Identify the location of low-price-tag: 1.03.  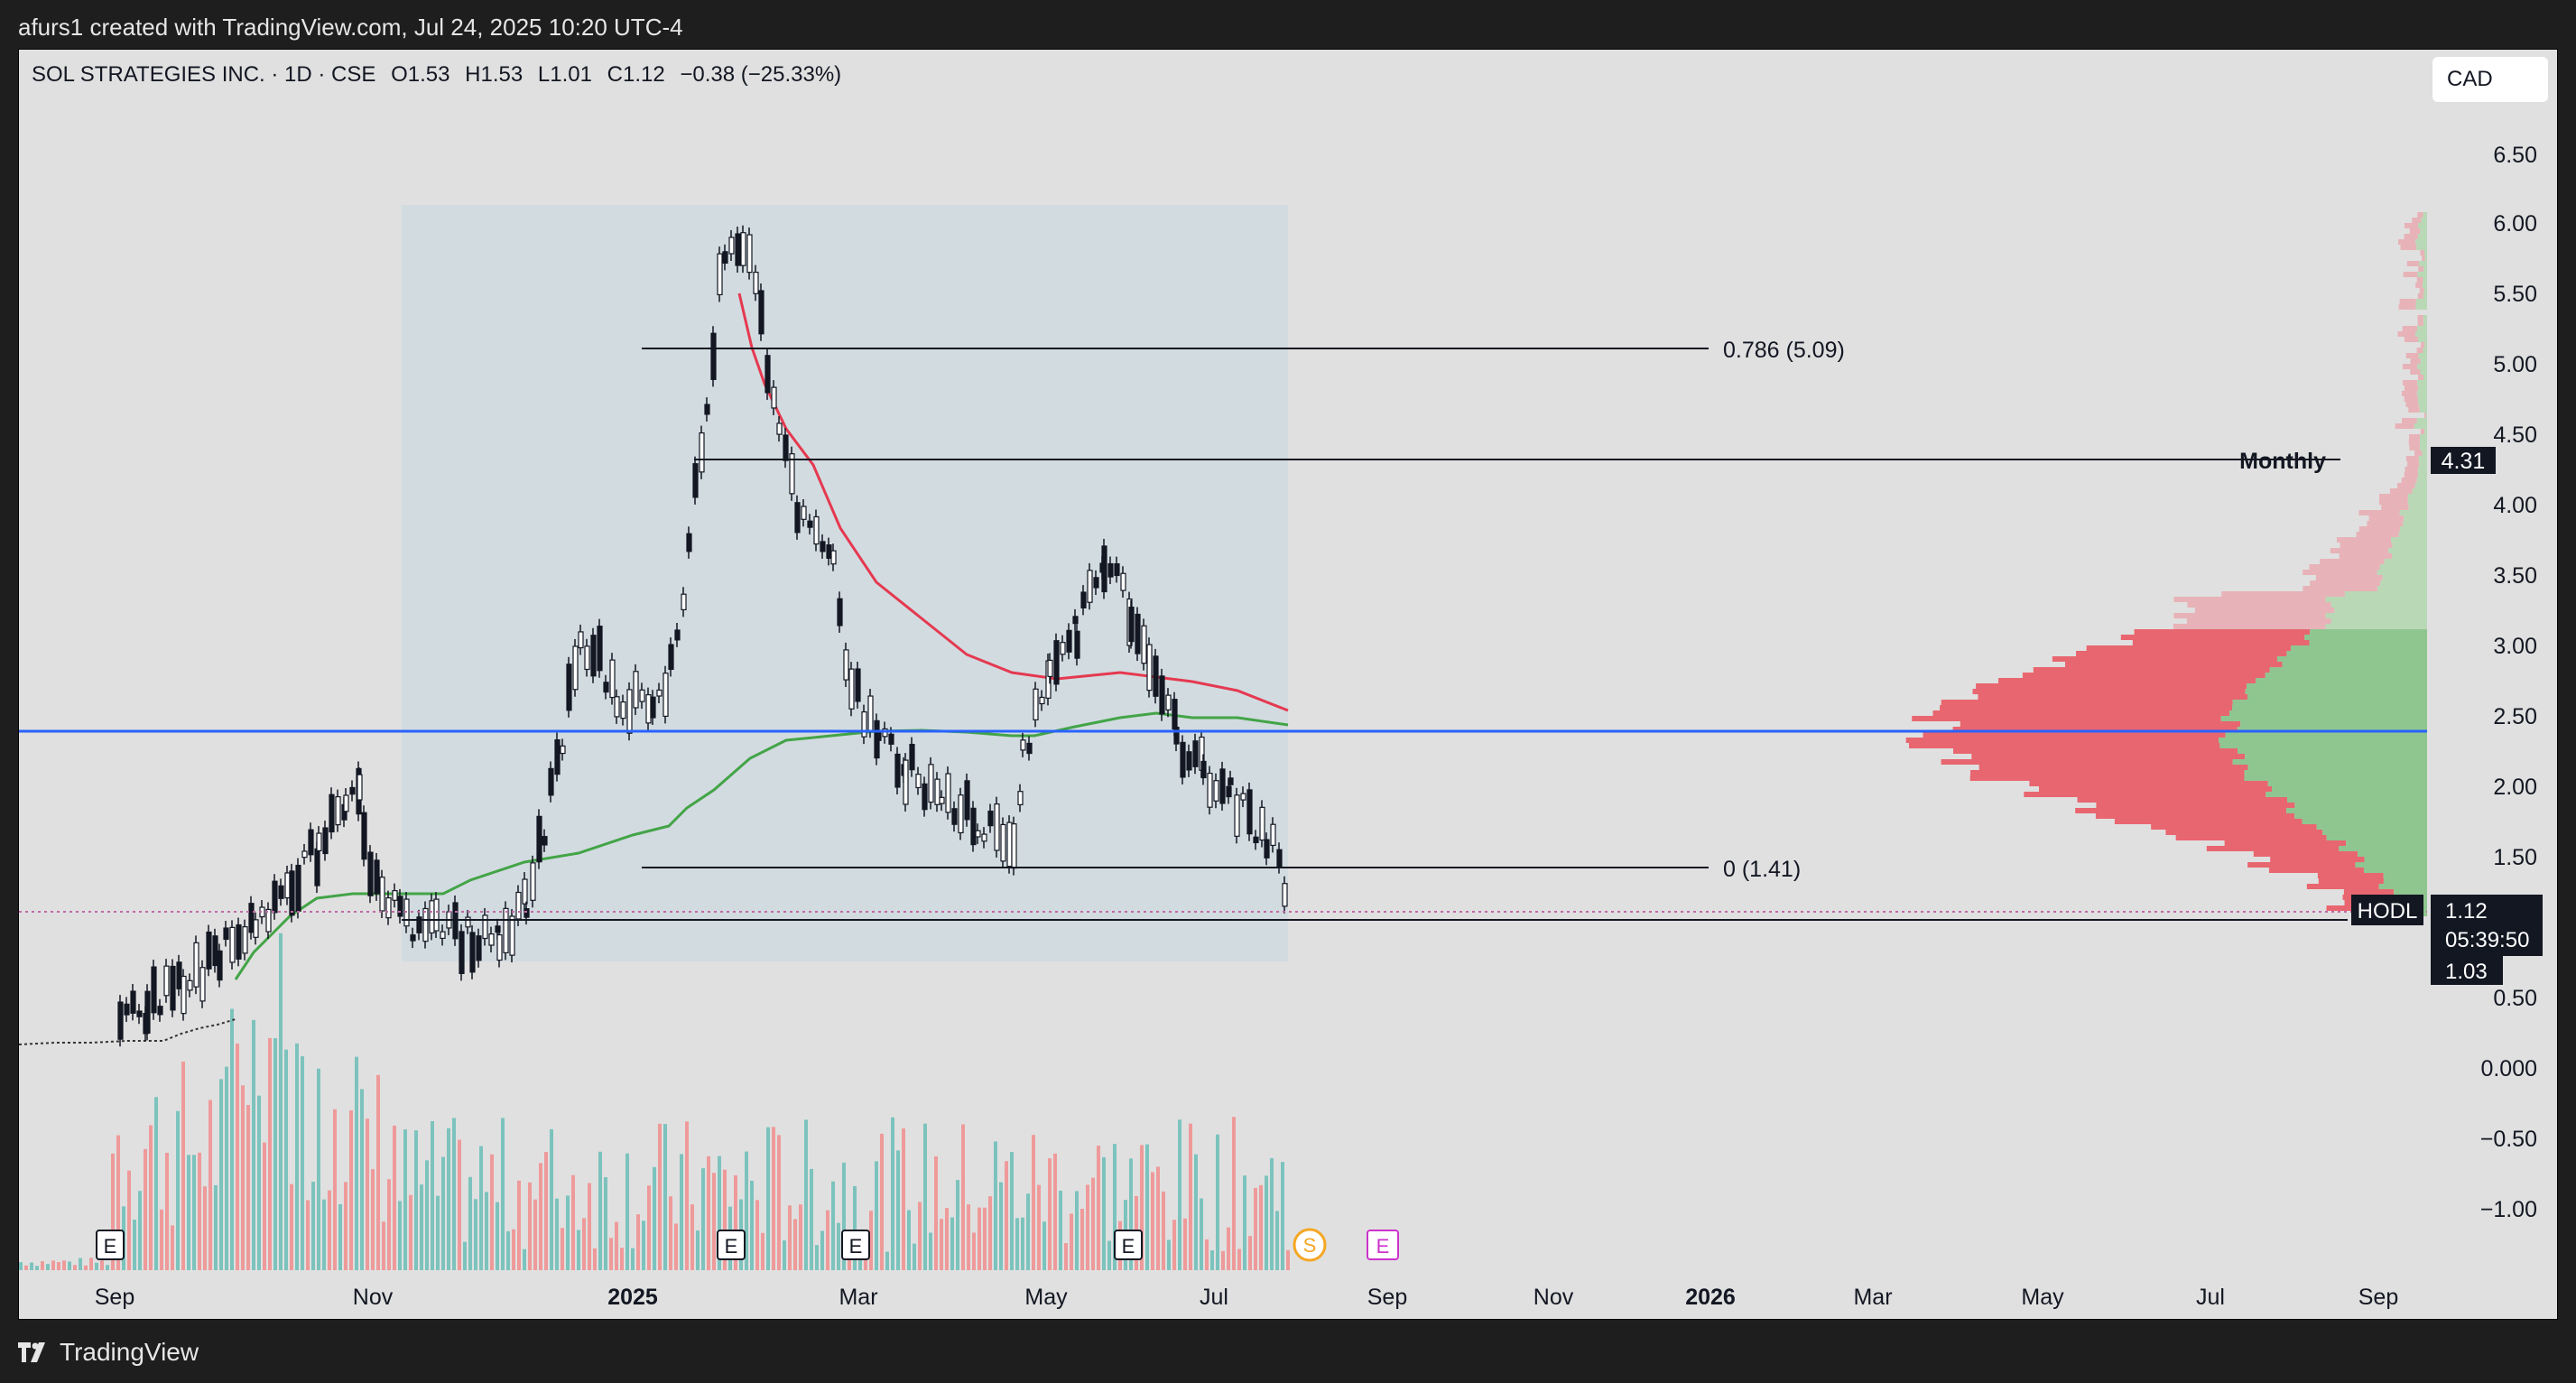
(2467, 970).